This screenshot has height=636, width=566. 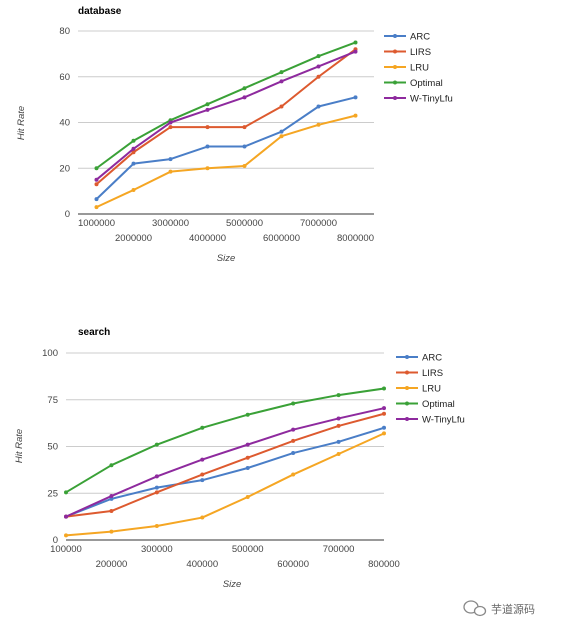 I want to click on legend-item: Optimal, so click(x=413, y=83).